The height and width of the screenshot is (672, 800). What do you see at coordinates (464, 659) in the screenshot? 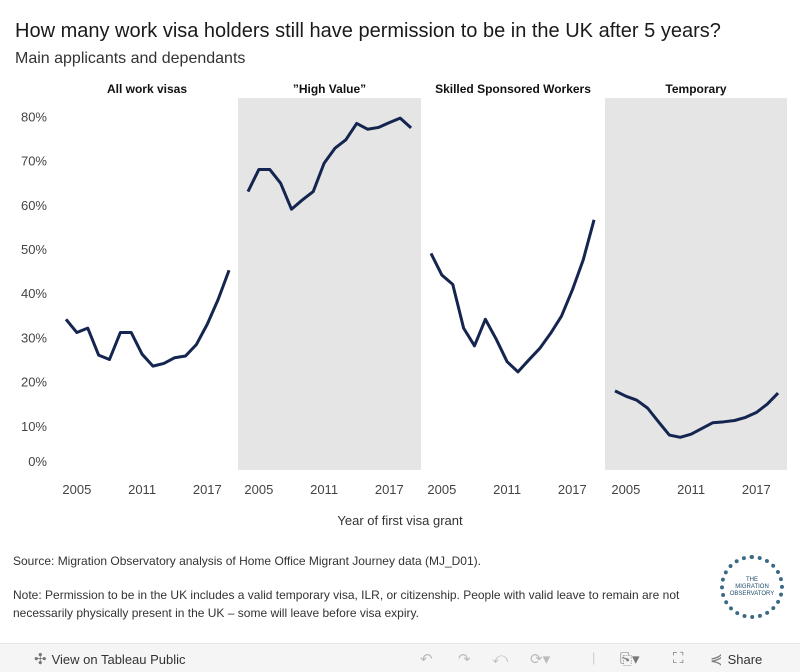
I see `redo-icon: ↷` at bounding box center [464, 659].